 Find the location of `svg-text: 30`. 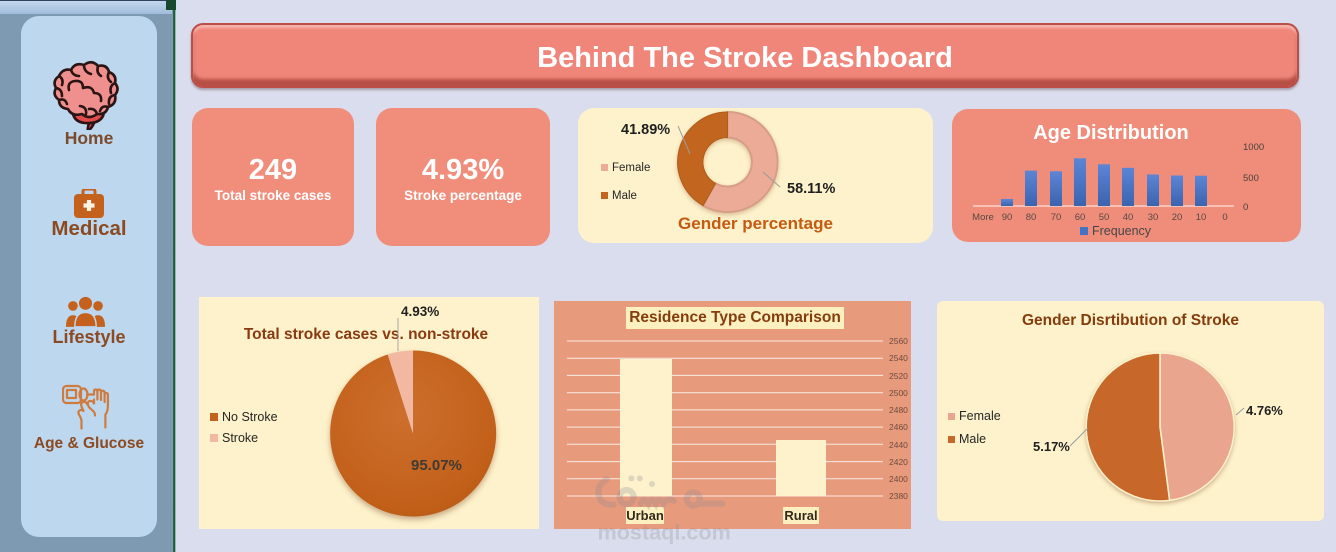

svg-text: 30 is located at coordinates (1153, 217).